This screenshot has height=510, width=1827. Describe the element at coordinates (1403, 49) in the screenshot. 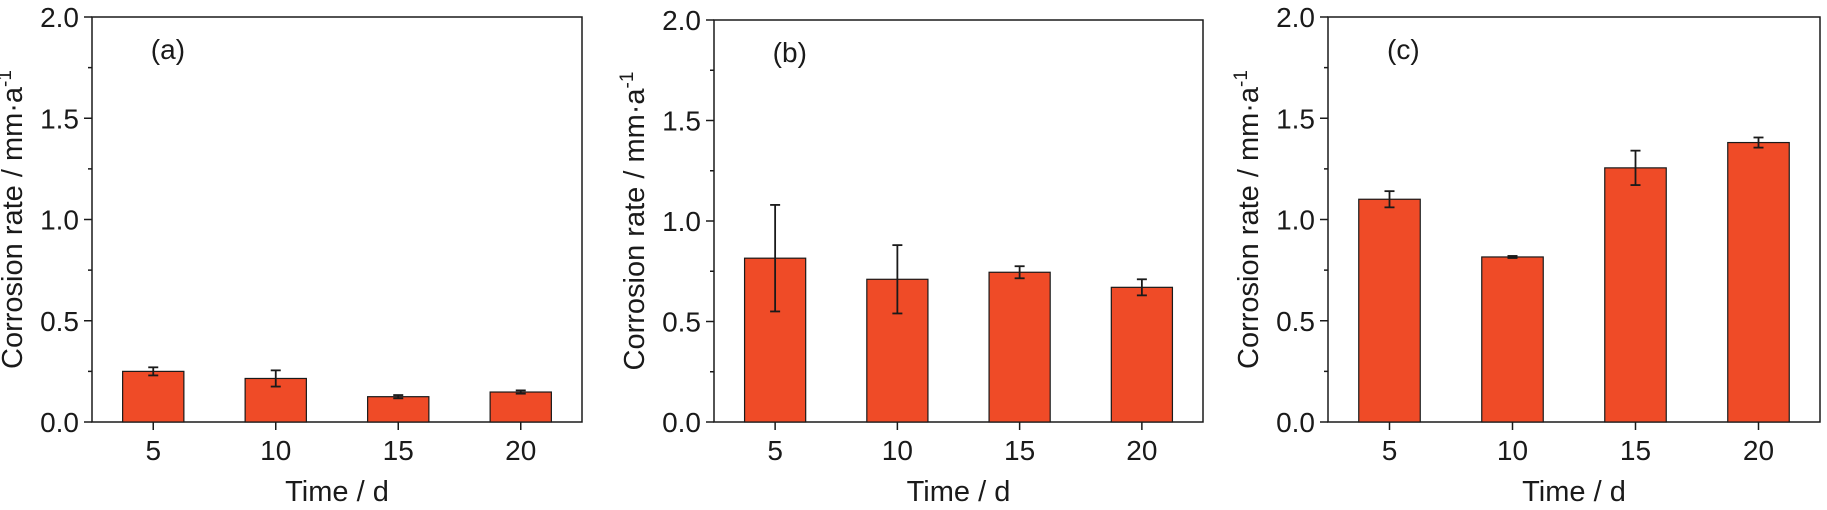

I see `panel-label: (c)` at that location.